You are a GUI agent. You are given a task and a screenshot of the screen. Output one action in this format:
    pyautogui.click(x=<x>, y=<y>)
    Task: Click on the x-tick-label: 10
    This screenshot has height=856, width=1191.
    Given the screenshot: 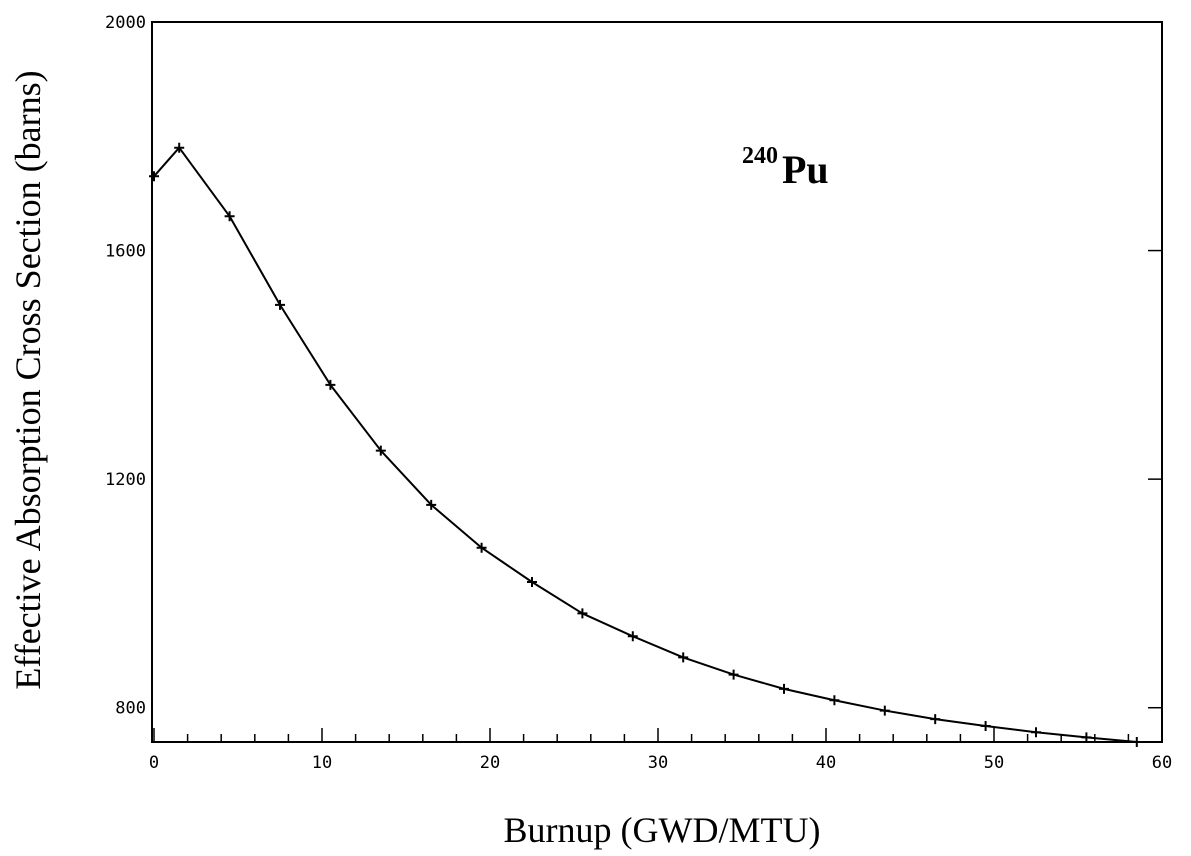 What is the action you would take?
    pyautogui.click(x=322, y=763)
    